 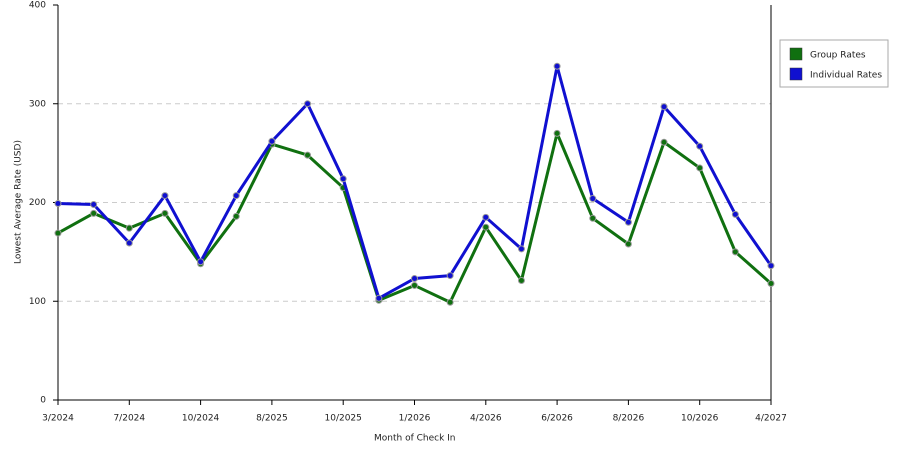 I want to click on x-tick-label: 1/2026, so click(x=415, y=419).